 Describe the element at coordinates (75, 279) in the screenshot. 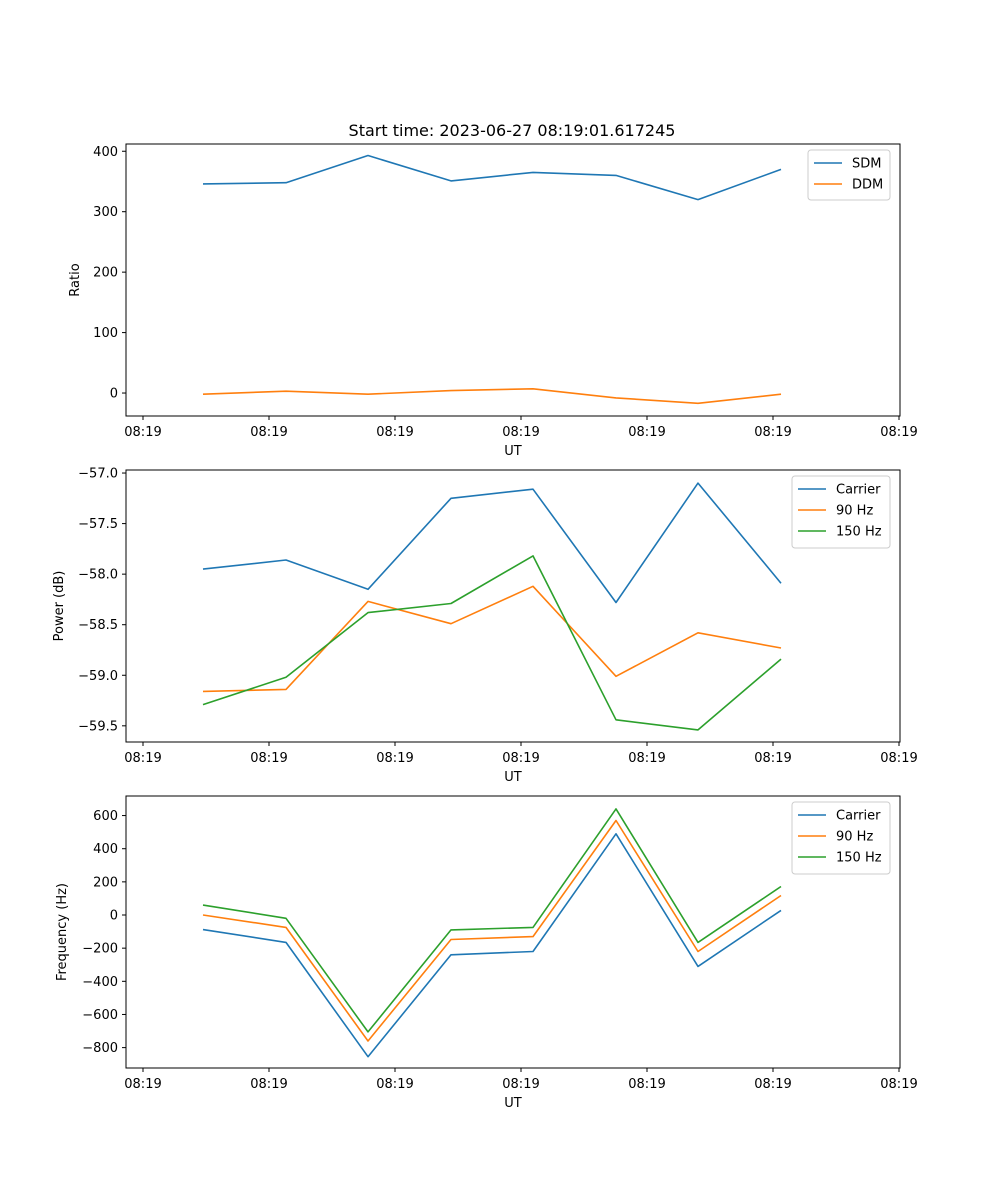

I see `y-axis-label: Ratio` at that location.